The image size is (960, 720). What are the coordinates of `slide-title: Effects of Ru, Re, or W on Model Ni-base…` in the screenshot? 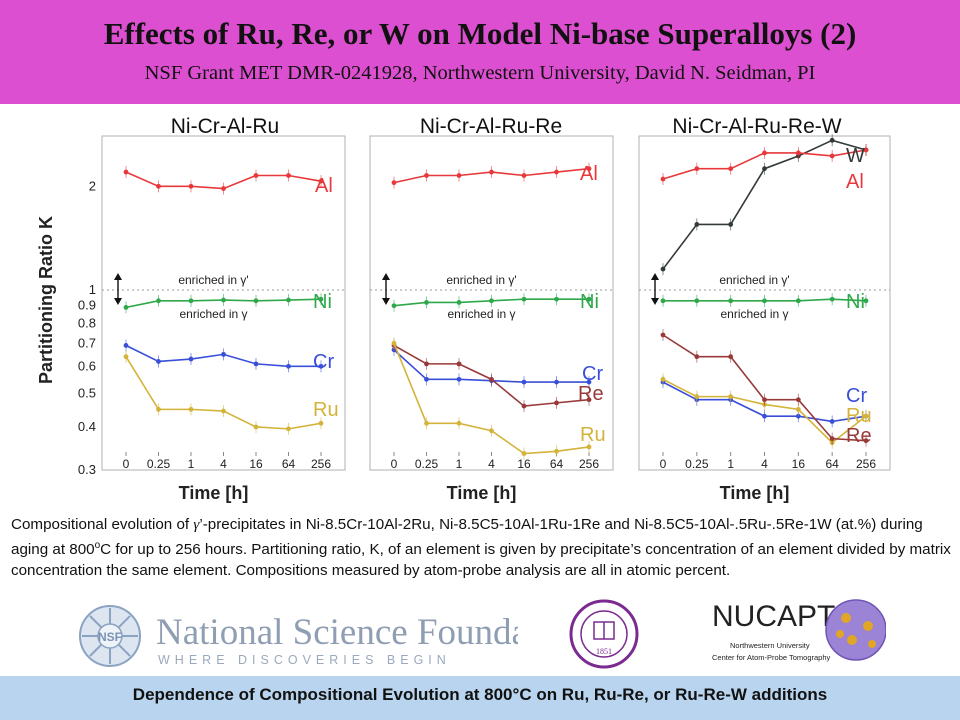 It's located at (480, 33).